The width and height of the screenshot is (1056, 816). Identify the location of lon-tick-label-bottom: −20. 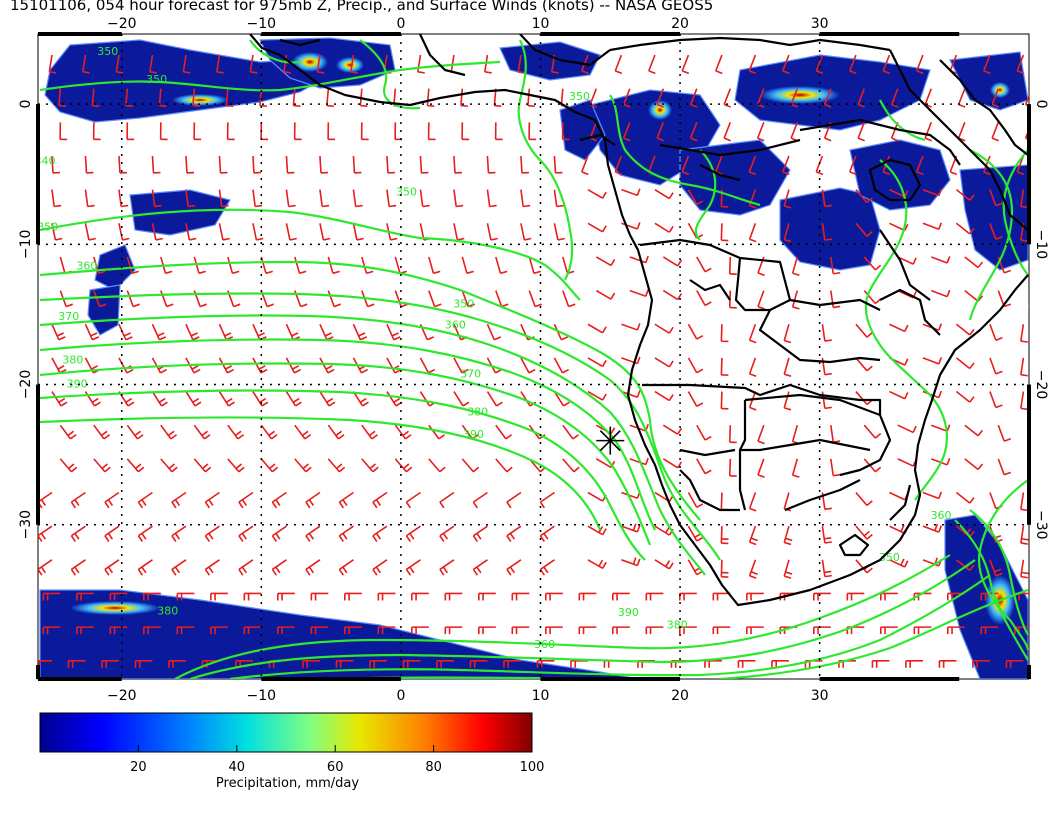
(122, 696).